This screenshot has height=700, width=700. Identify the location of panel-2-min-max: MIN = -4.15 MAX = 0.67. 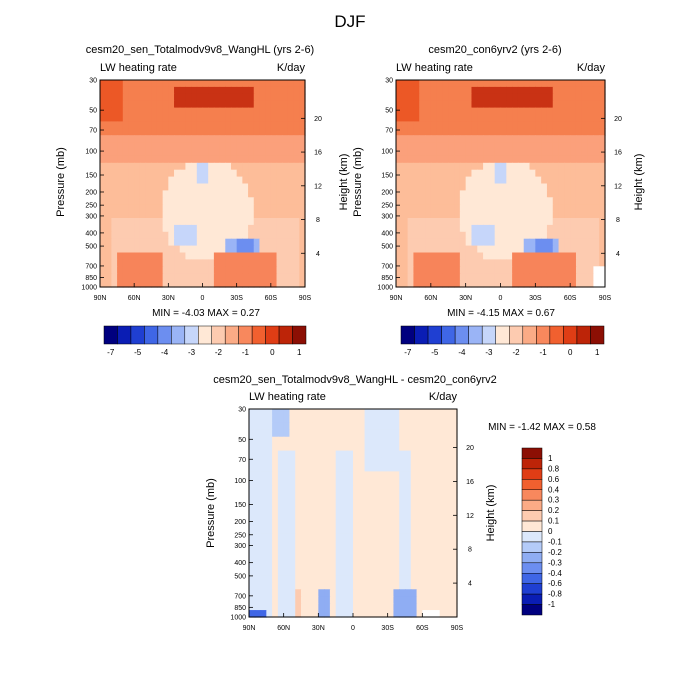
(501, 313).